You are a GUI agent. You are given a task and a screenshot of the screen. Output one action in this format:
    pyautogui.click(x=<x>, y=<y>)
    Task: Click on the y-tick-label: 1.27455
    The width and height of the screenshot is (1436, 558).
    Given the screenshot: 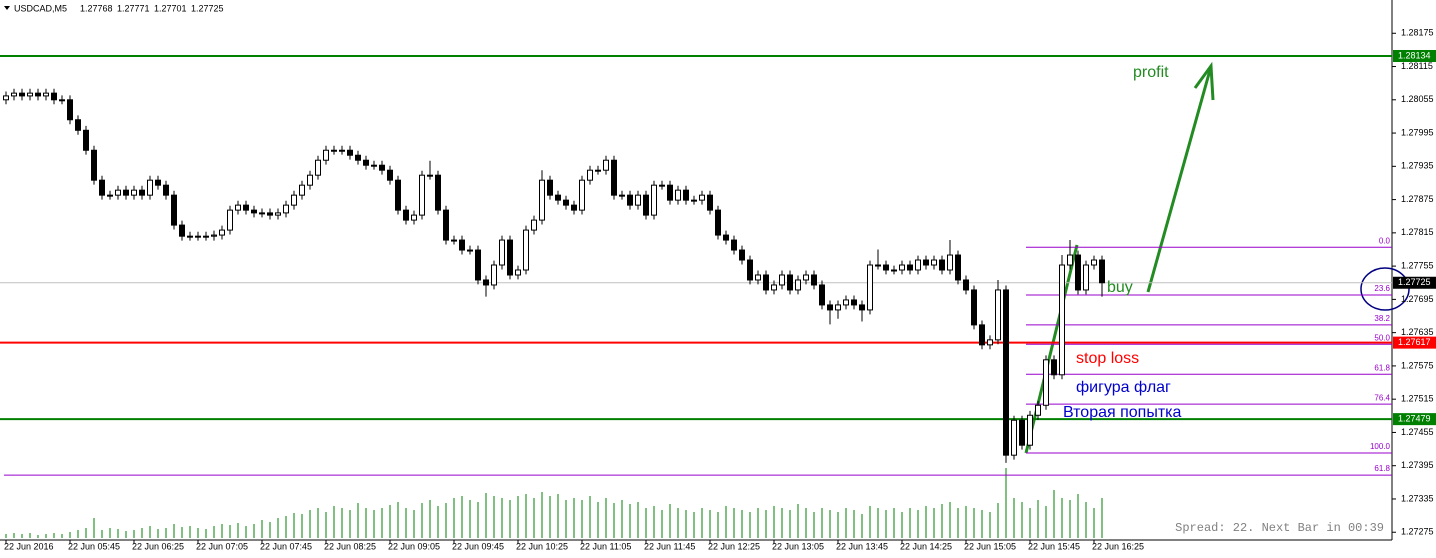 What is the action you would take?
    pyautogui.click(x=1417, y=432)
    